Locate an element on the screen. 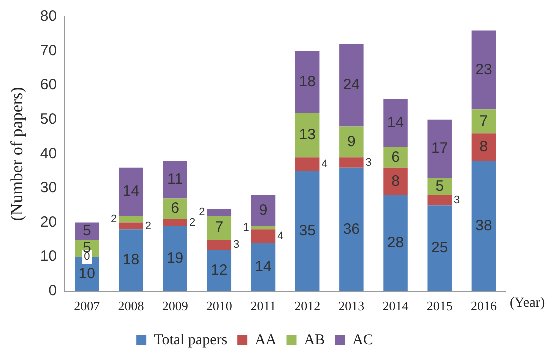 The image size is (554, 358). data-label: 28 is located at coordinates (395, 243).